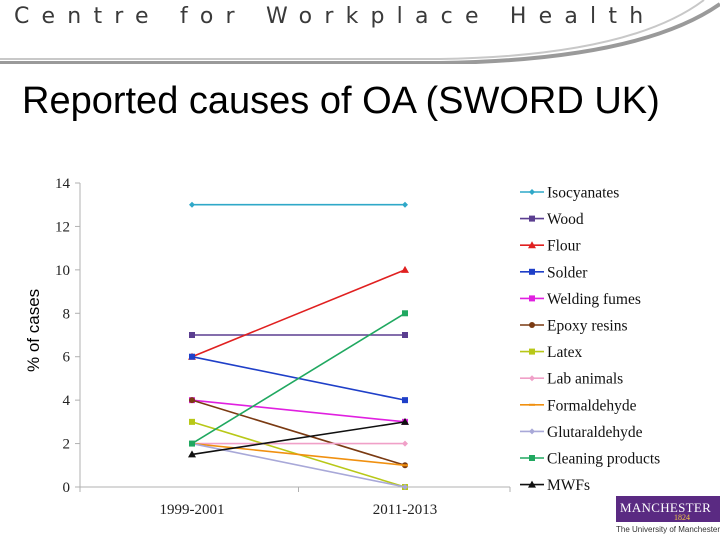  What do you see at coordinates (405, 269) in the screenshot?
I see `data-point-flour` at bounding box center [405, 269].